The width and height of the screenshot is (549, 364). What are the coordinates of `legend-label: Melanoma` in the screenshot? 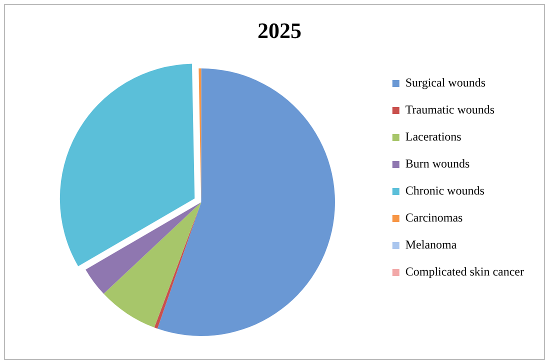 It's located at (431, 245).